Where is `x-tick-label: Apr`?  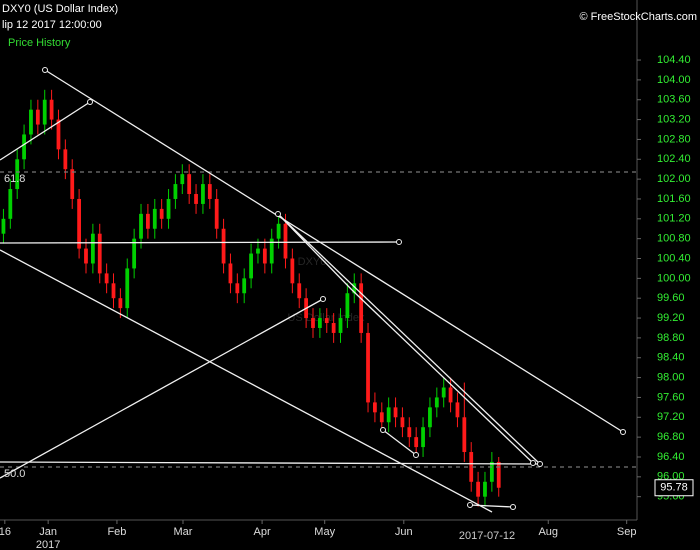 x-tick-label: Apr is located at coordinates (262, 532).